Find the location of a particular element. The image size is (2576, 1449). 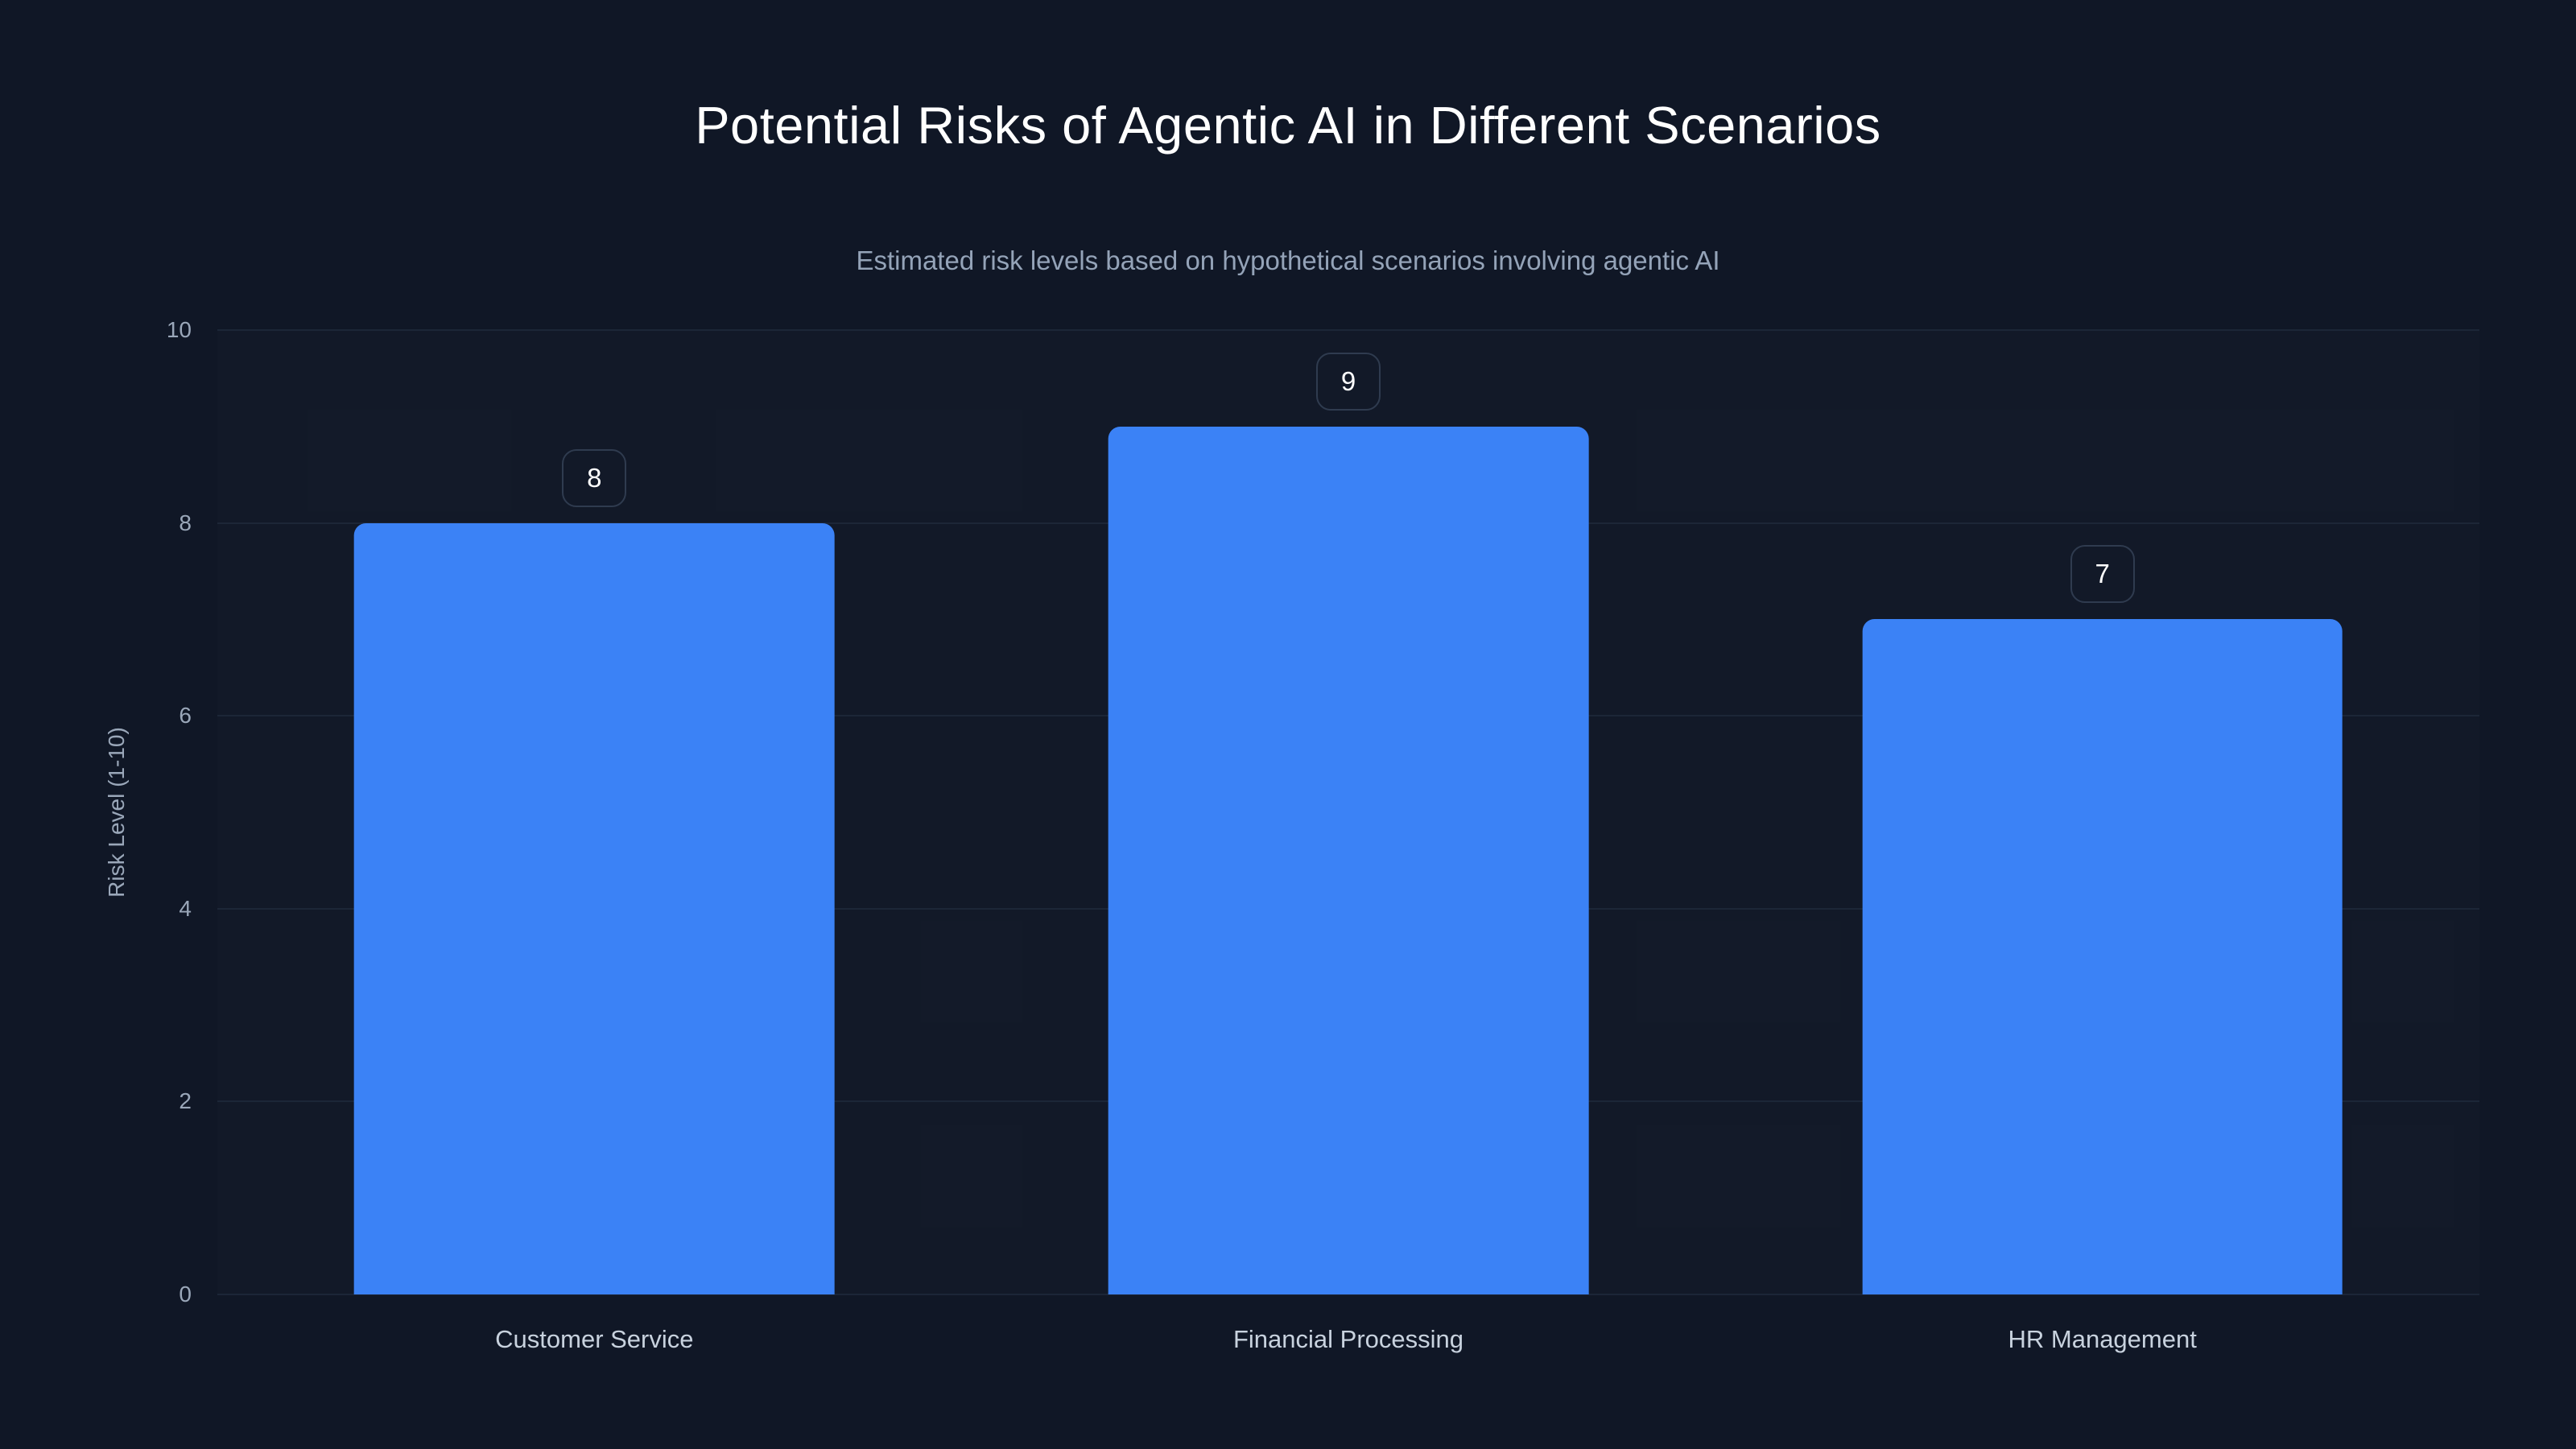

x-category-label: Customer Service is located at coordinates (594, 1339).